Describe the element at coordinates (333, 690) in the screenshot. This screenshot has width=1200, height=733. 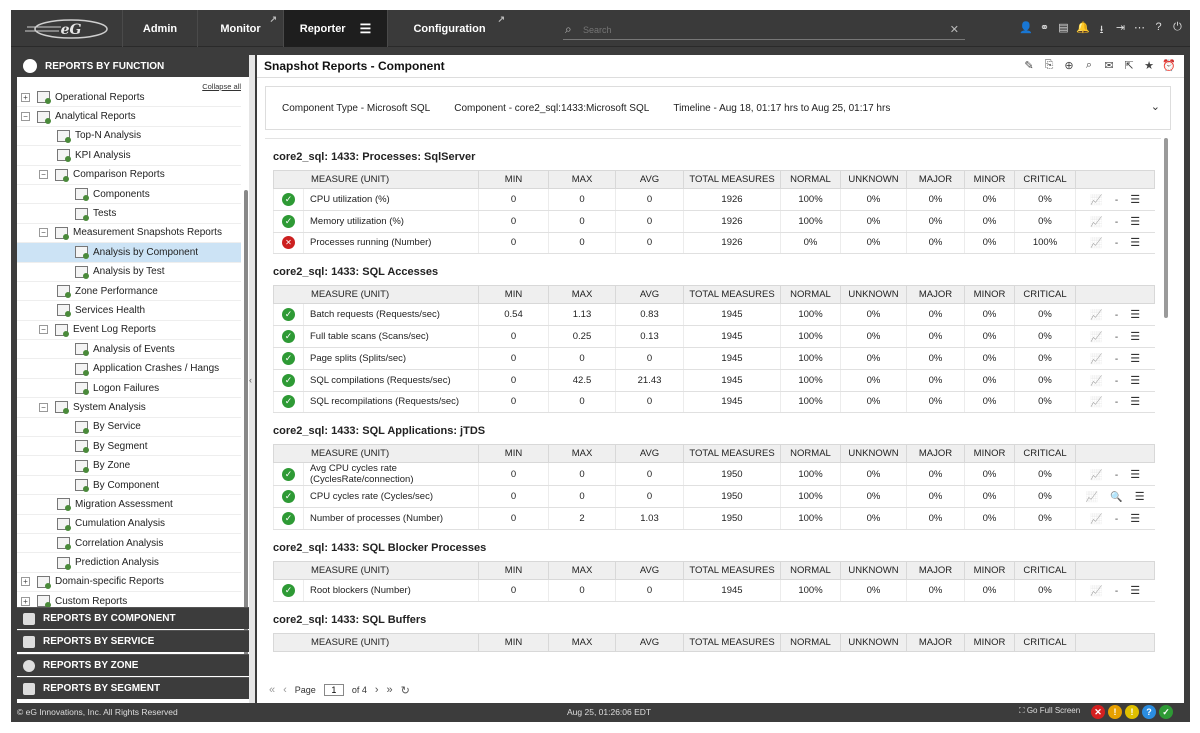
I see `page-number-input` at that location.